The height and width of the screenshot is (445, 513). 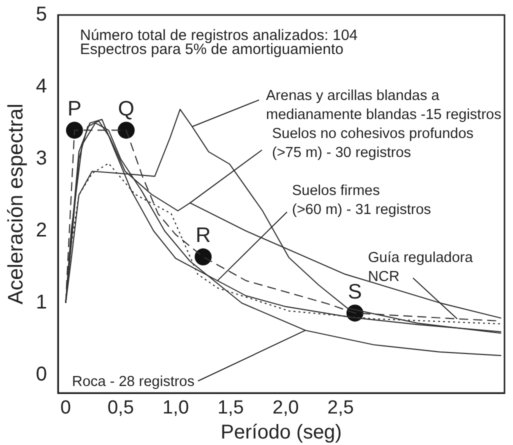 What do you see at coordinates (65, 408) in the screenshot?
I see `x-tick-label: 0` at bounding box center [65, 408].